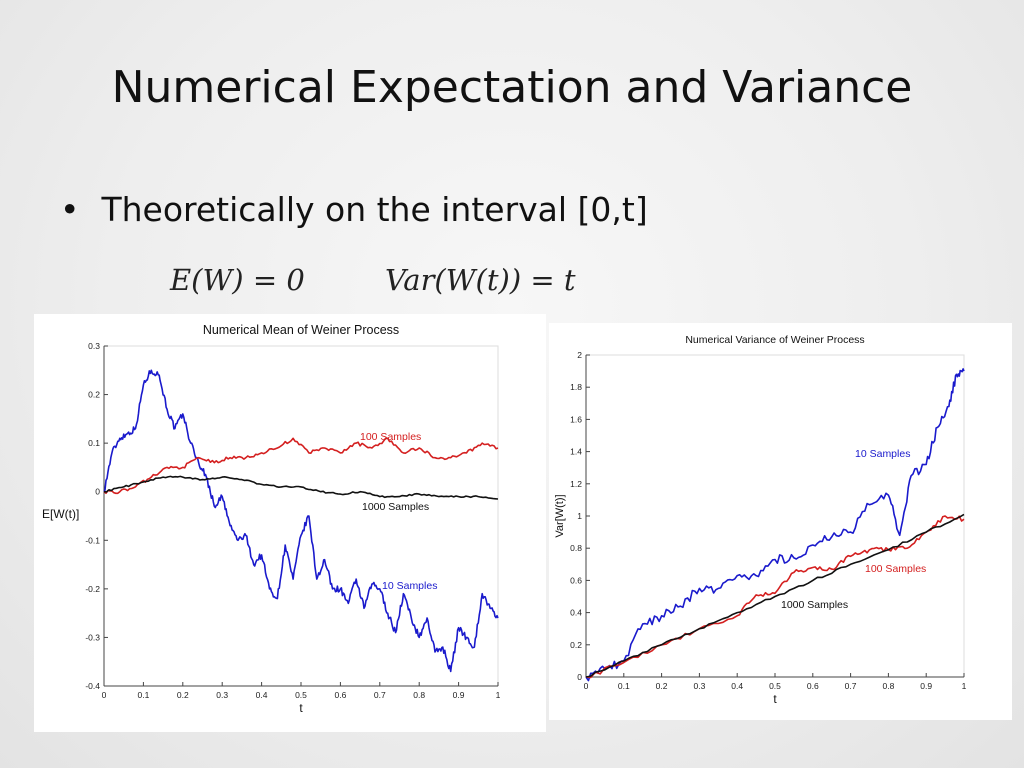 The height and width of the screenshot is (768, 1024). Describe the element at coordinates (480, 280) in the screenshot. I see `formula-variance: Var(W(t)) = t` at that location.